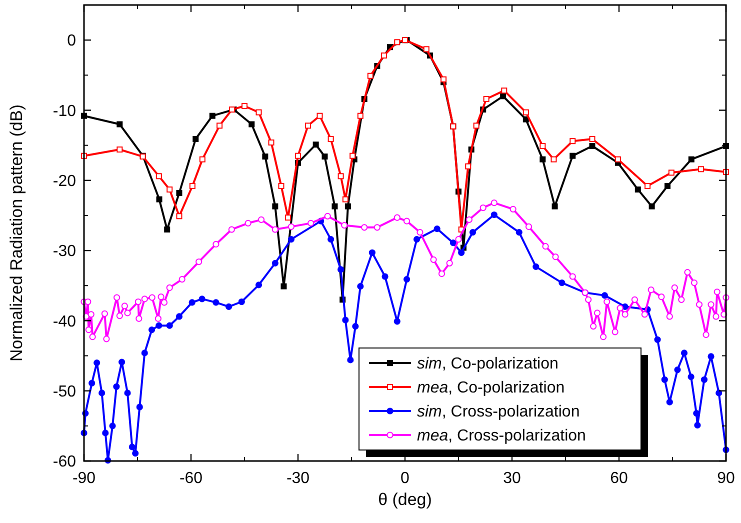 Image resolution: width=741 pixels, height=523 pixels. I want to click on x-axis-title: θ (deg), so click(405, 499).